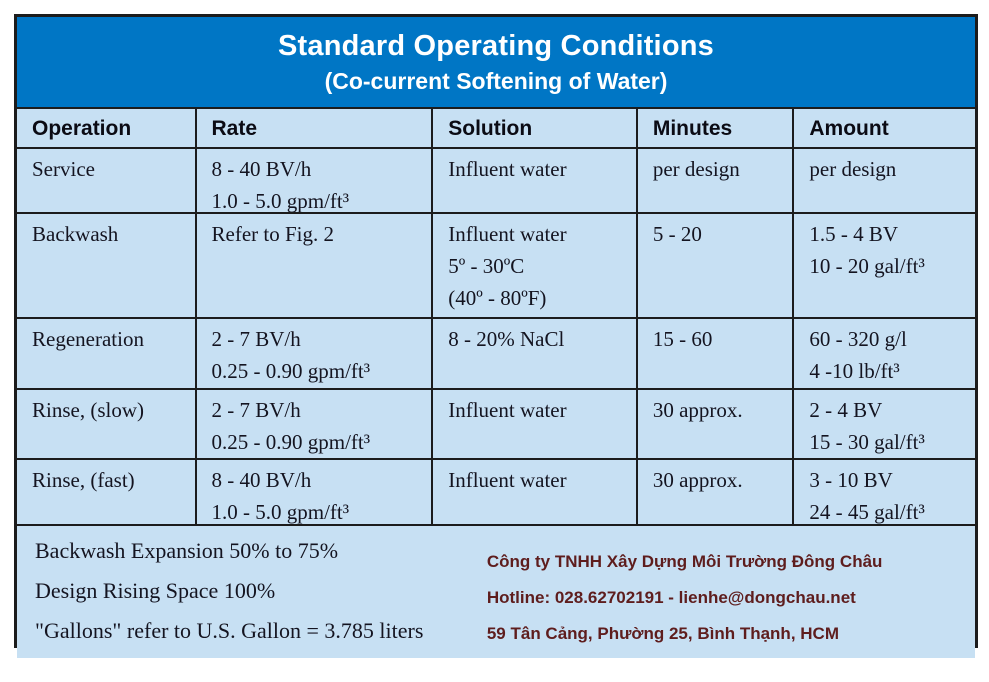 This screenshot has height=682, width=989. What do you see at coordinates (496, 81) in the screenshot?
I see `table-subtitle: (Co-current Softening of Water)` at bounding box center [496, 81].